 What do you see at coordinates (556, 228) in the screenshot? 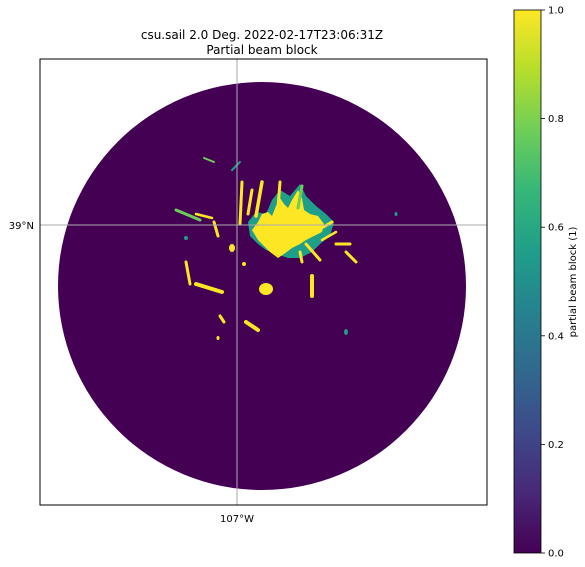
I see `colorbar-tick-label: 0.6` at bounding box center [556, 228].